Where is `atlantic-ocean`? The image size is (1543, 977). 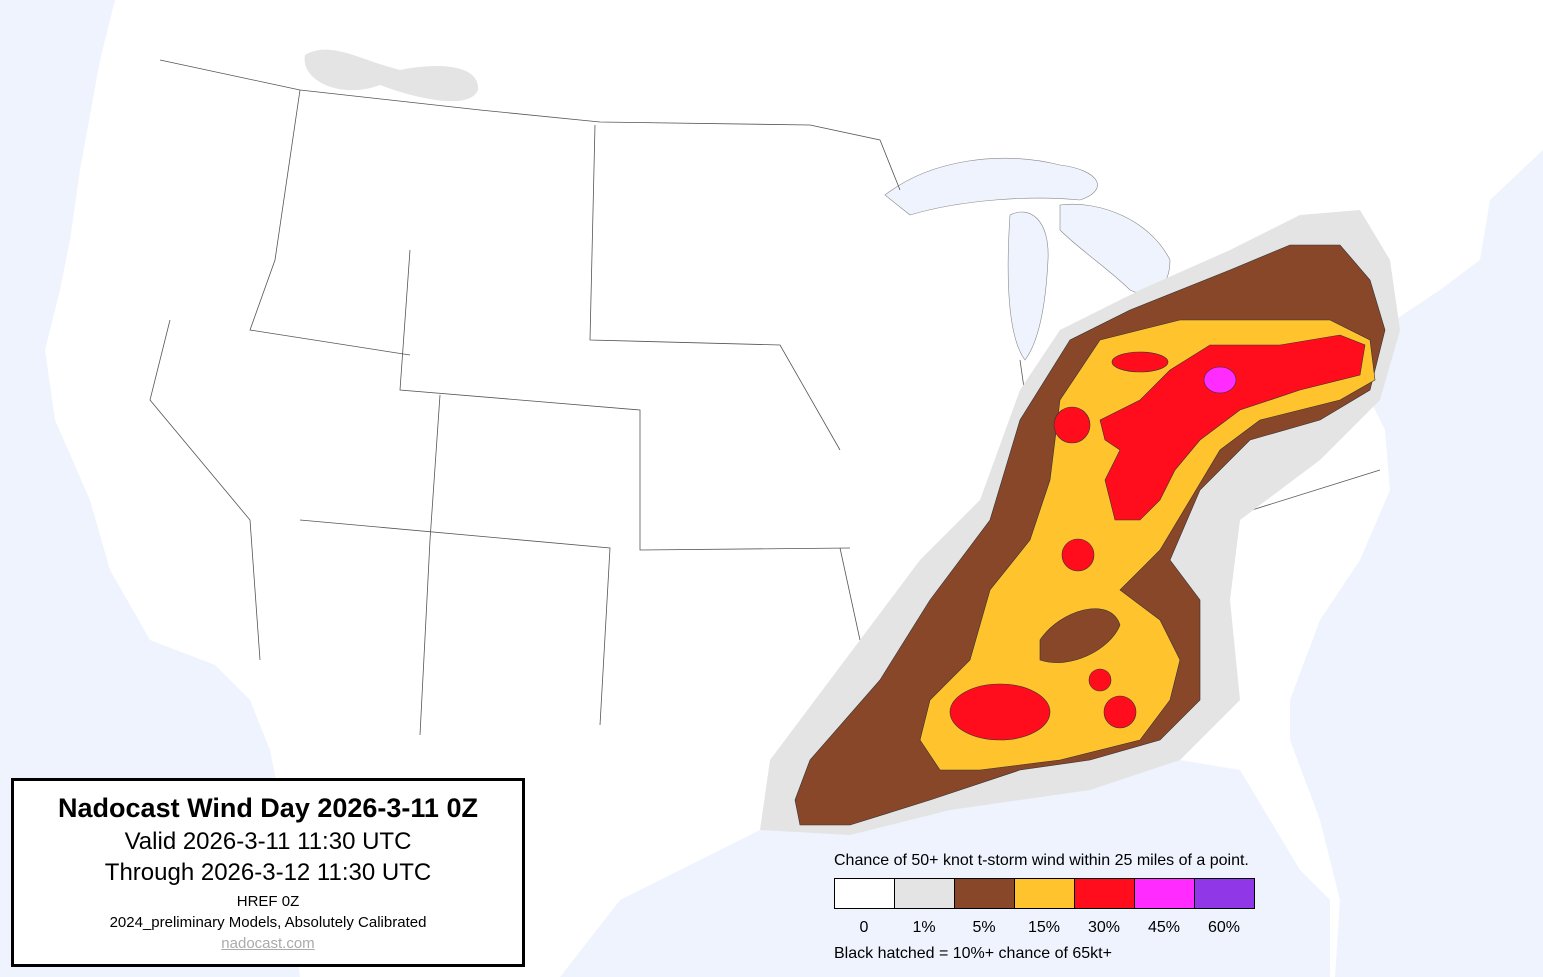 atlantic-ocean is located at coordinates (1416, 563).